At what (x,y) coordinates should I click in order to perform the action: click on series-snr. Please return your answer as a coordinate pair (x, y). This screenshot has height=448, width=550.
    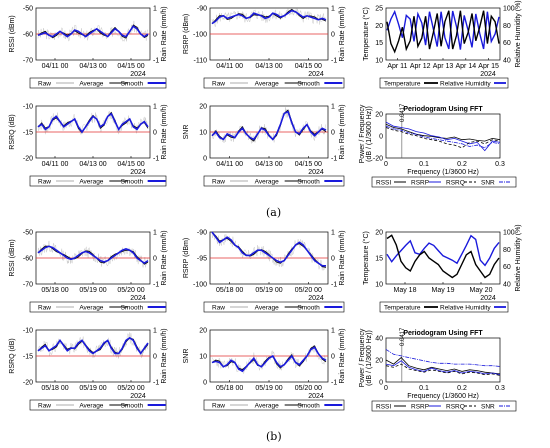
    Looking at the image, I should click on (443, 137).